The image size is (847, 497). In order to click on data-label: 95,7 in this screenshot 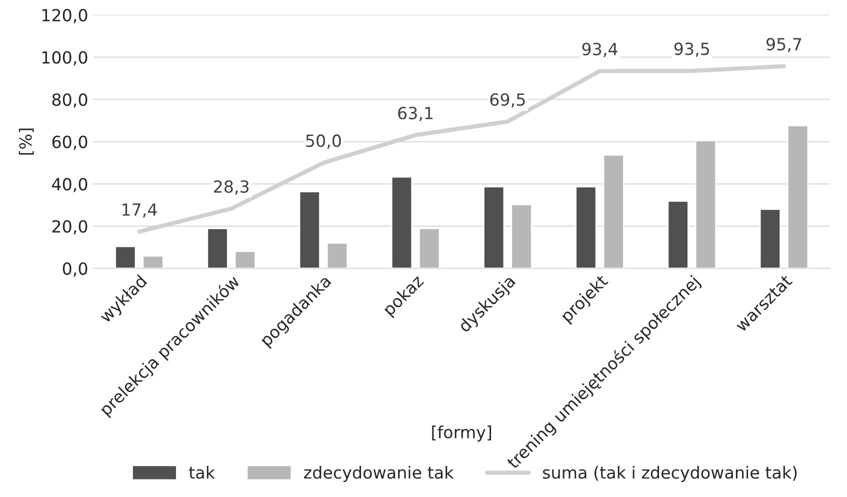, I will do `click(784, 45)`.